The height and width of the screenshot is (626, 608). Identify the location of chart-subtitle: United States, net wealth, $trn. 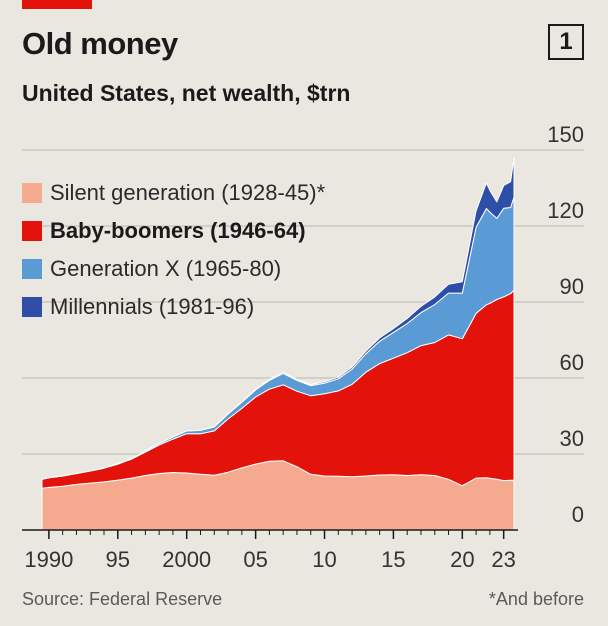
(186, 93).